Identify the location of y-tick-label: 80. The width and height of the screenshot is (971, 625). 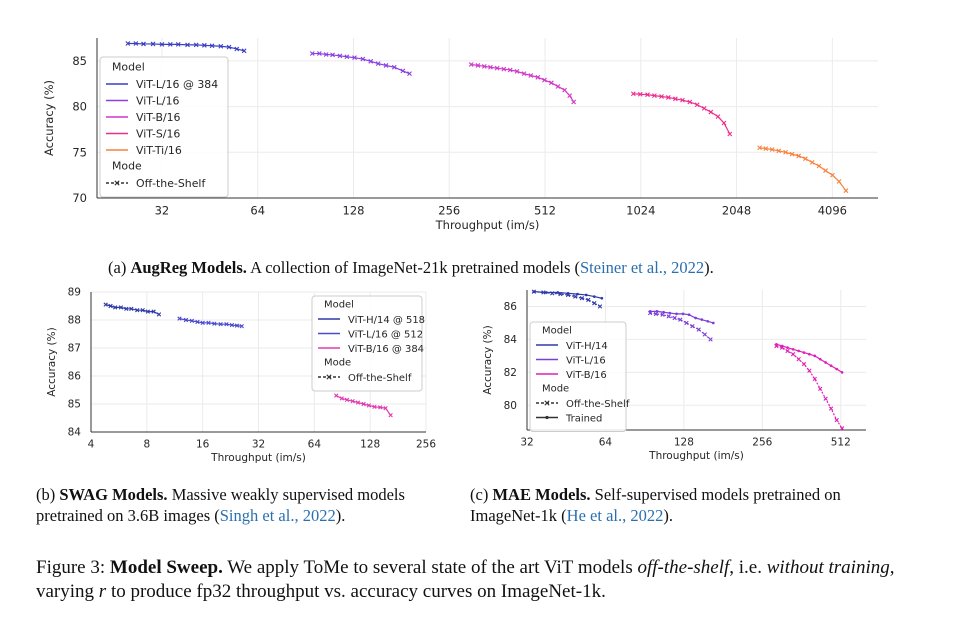
(510, 406).